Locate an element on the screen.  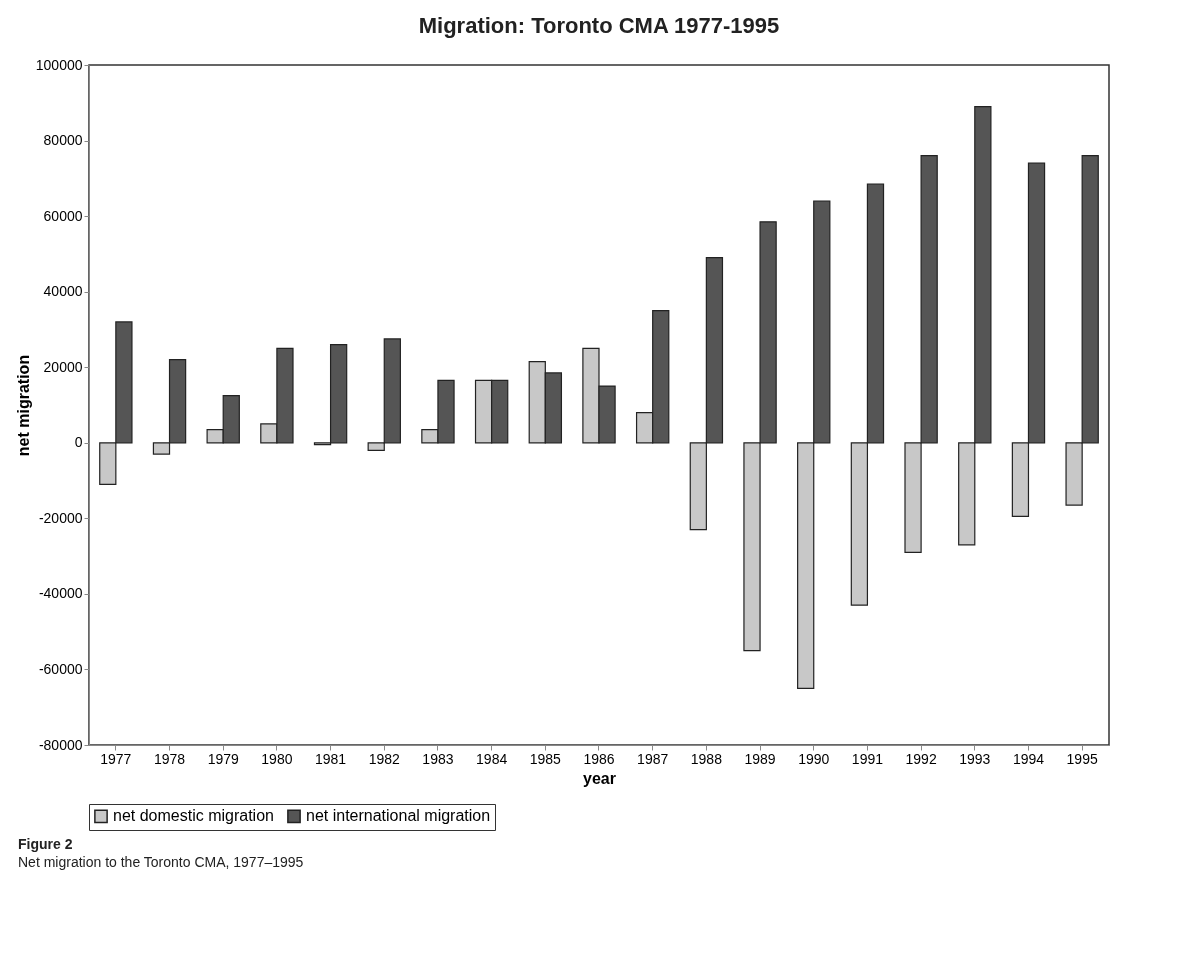
y-tick-label: -40000 is located at coordinates (60, 593).